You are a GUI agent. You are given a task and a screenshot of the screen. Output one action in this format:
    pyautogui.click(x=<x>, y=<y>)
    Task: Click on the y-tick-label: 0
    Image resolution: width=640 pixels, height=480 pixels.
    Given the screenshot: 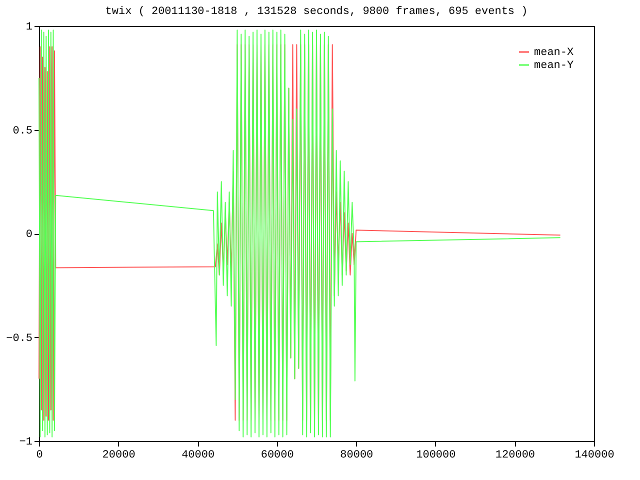 What is the action you would take?
    pyautogui.click(x=29, y=235)
    